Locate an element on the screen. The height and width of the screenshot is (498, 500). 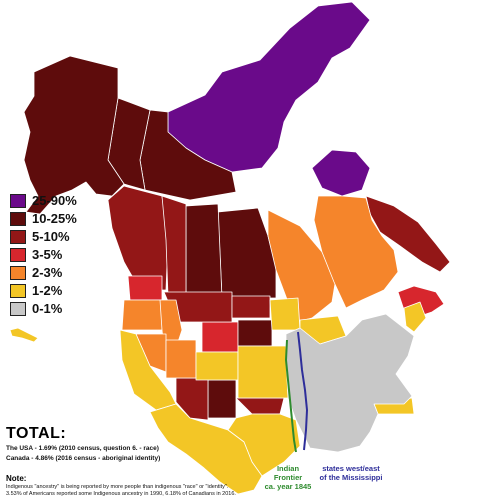
legend: 25-90% 10-25% 5-10% 3-5% 2-3% 1-2% 0-1% is located at coordinates (43, 255).